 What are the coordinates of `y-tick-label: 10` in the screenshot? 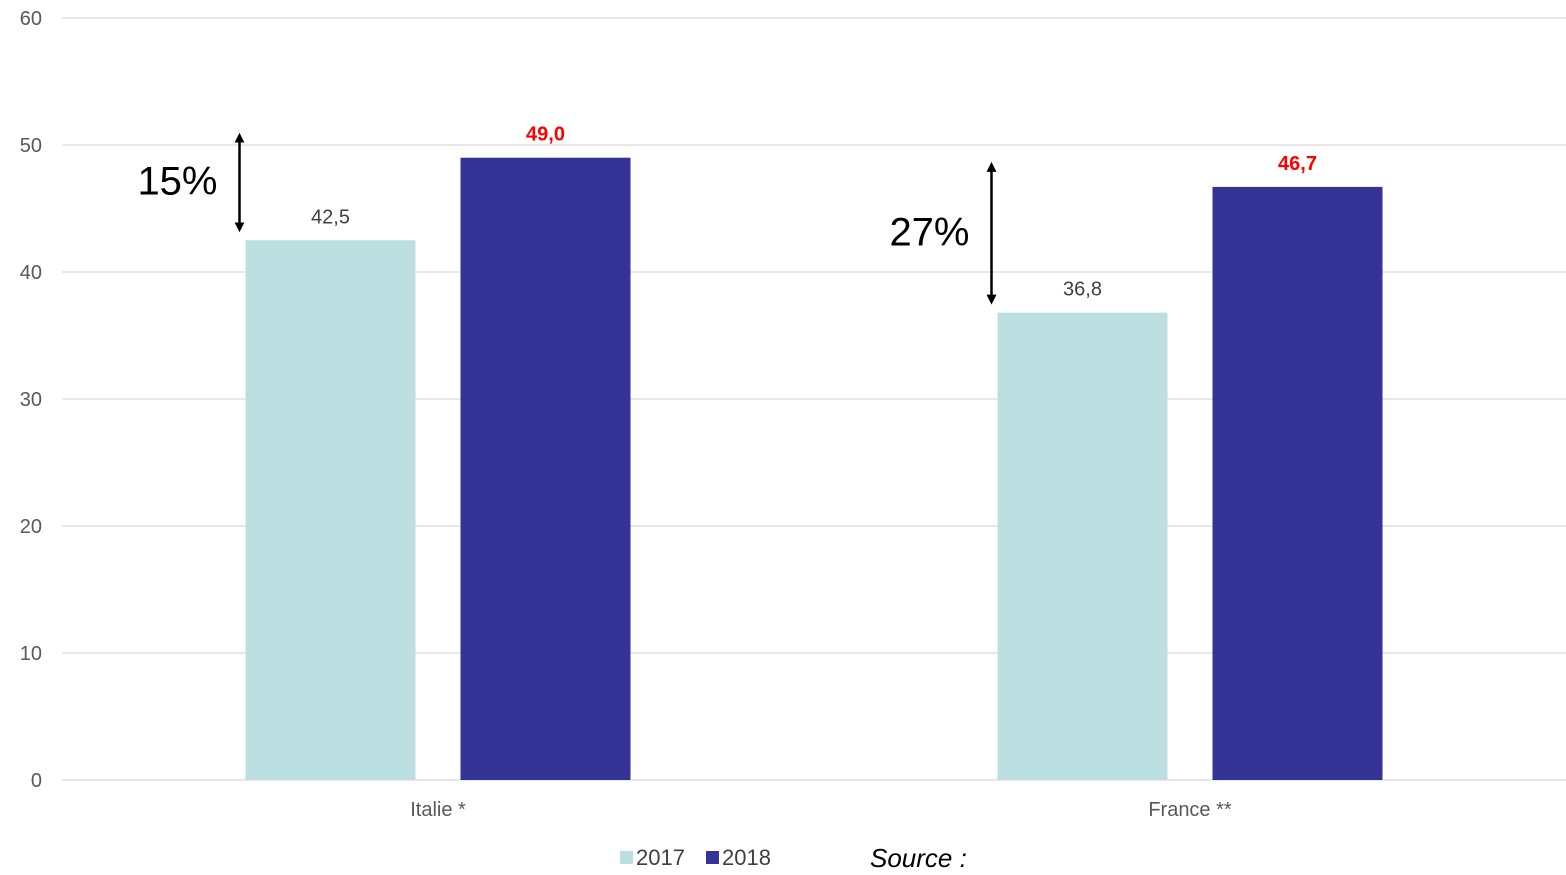 It's located at (31, 654).